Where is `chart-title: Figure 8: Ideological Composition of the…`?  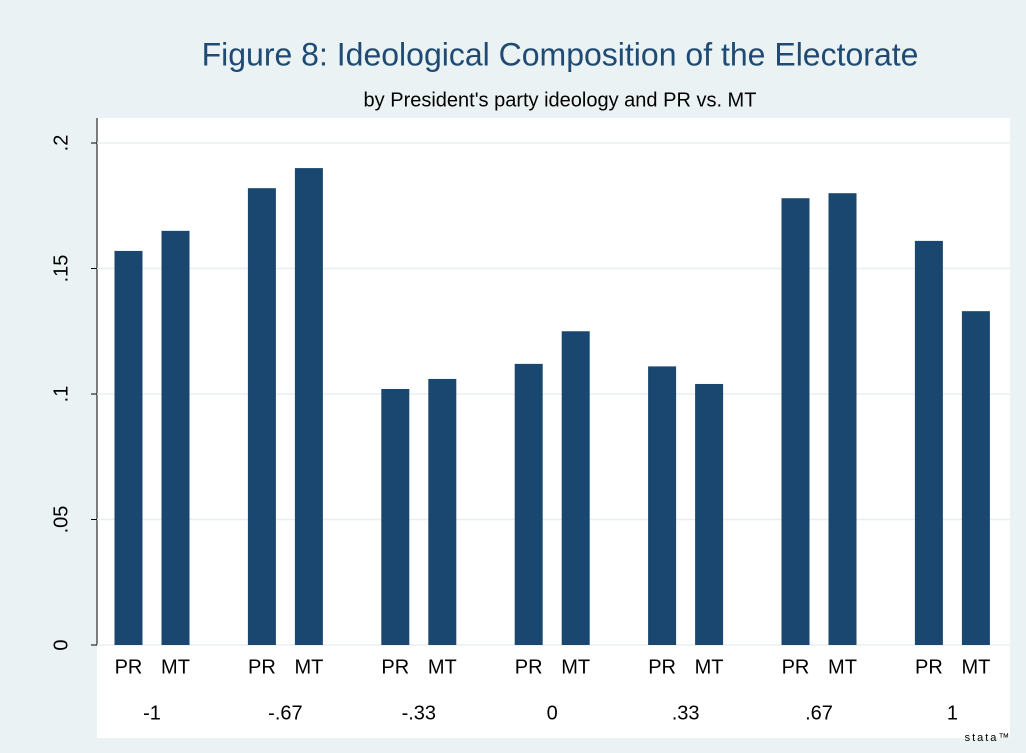
chart-title: Figure 8: Ideological Composition of the… is located at coordinates (560, 54).